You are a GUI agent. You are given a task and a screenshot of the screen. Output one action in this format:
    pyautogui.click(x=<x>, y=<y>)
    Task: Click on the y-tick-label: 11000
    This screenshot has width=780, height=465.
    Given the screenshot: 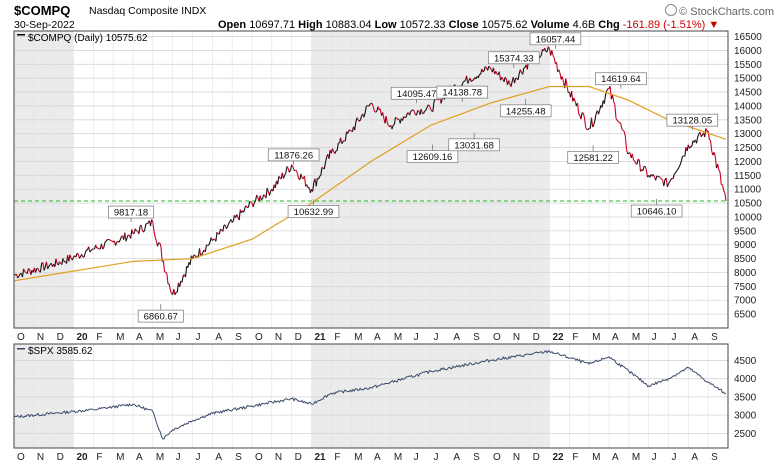 What is the action you would take?
    pyautogui.click(x=748, y=190)
    